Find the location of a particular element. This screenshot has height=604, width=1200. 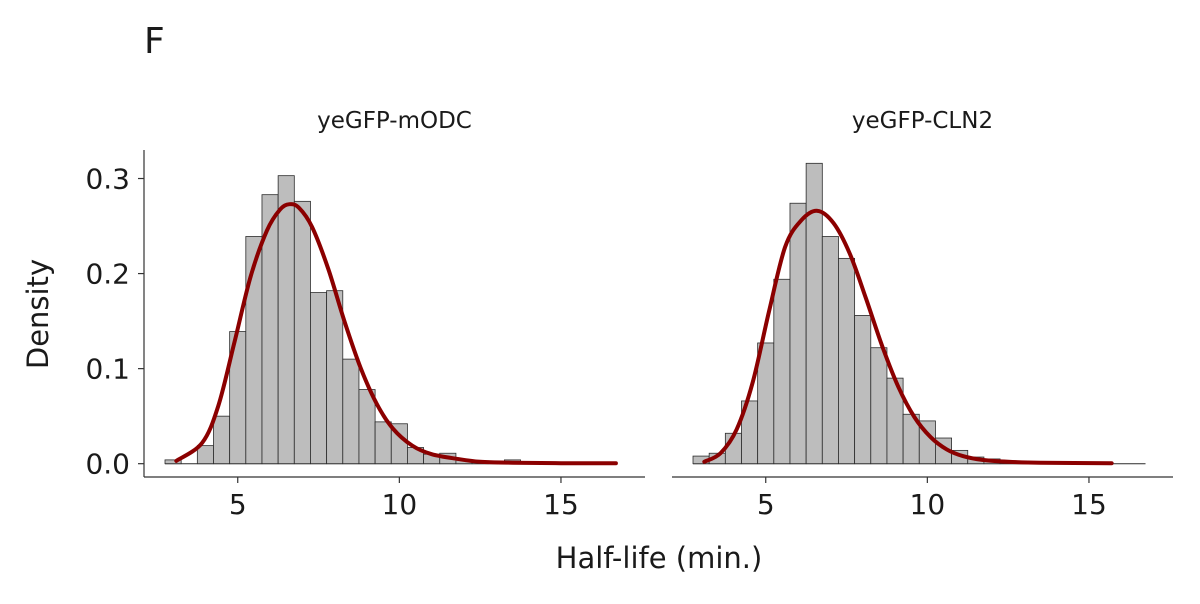

y-tick-label: 0.2 is located at coordinates (107, 274).